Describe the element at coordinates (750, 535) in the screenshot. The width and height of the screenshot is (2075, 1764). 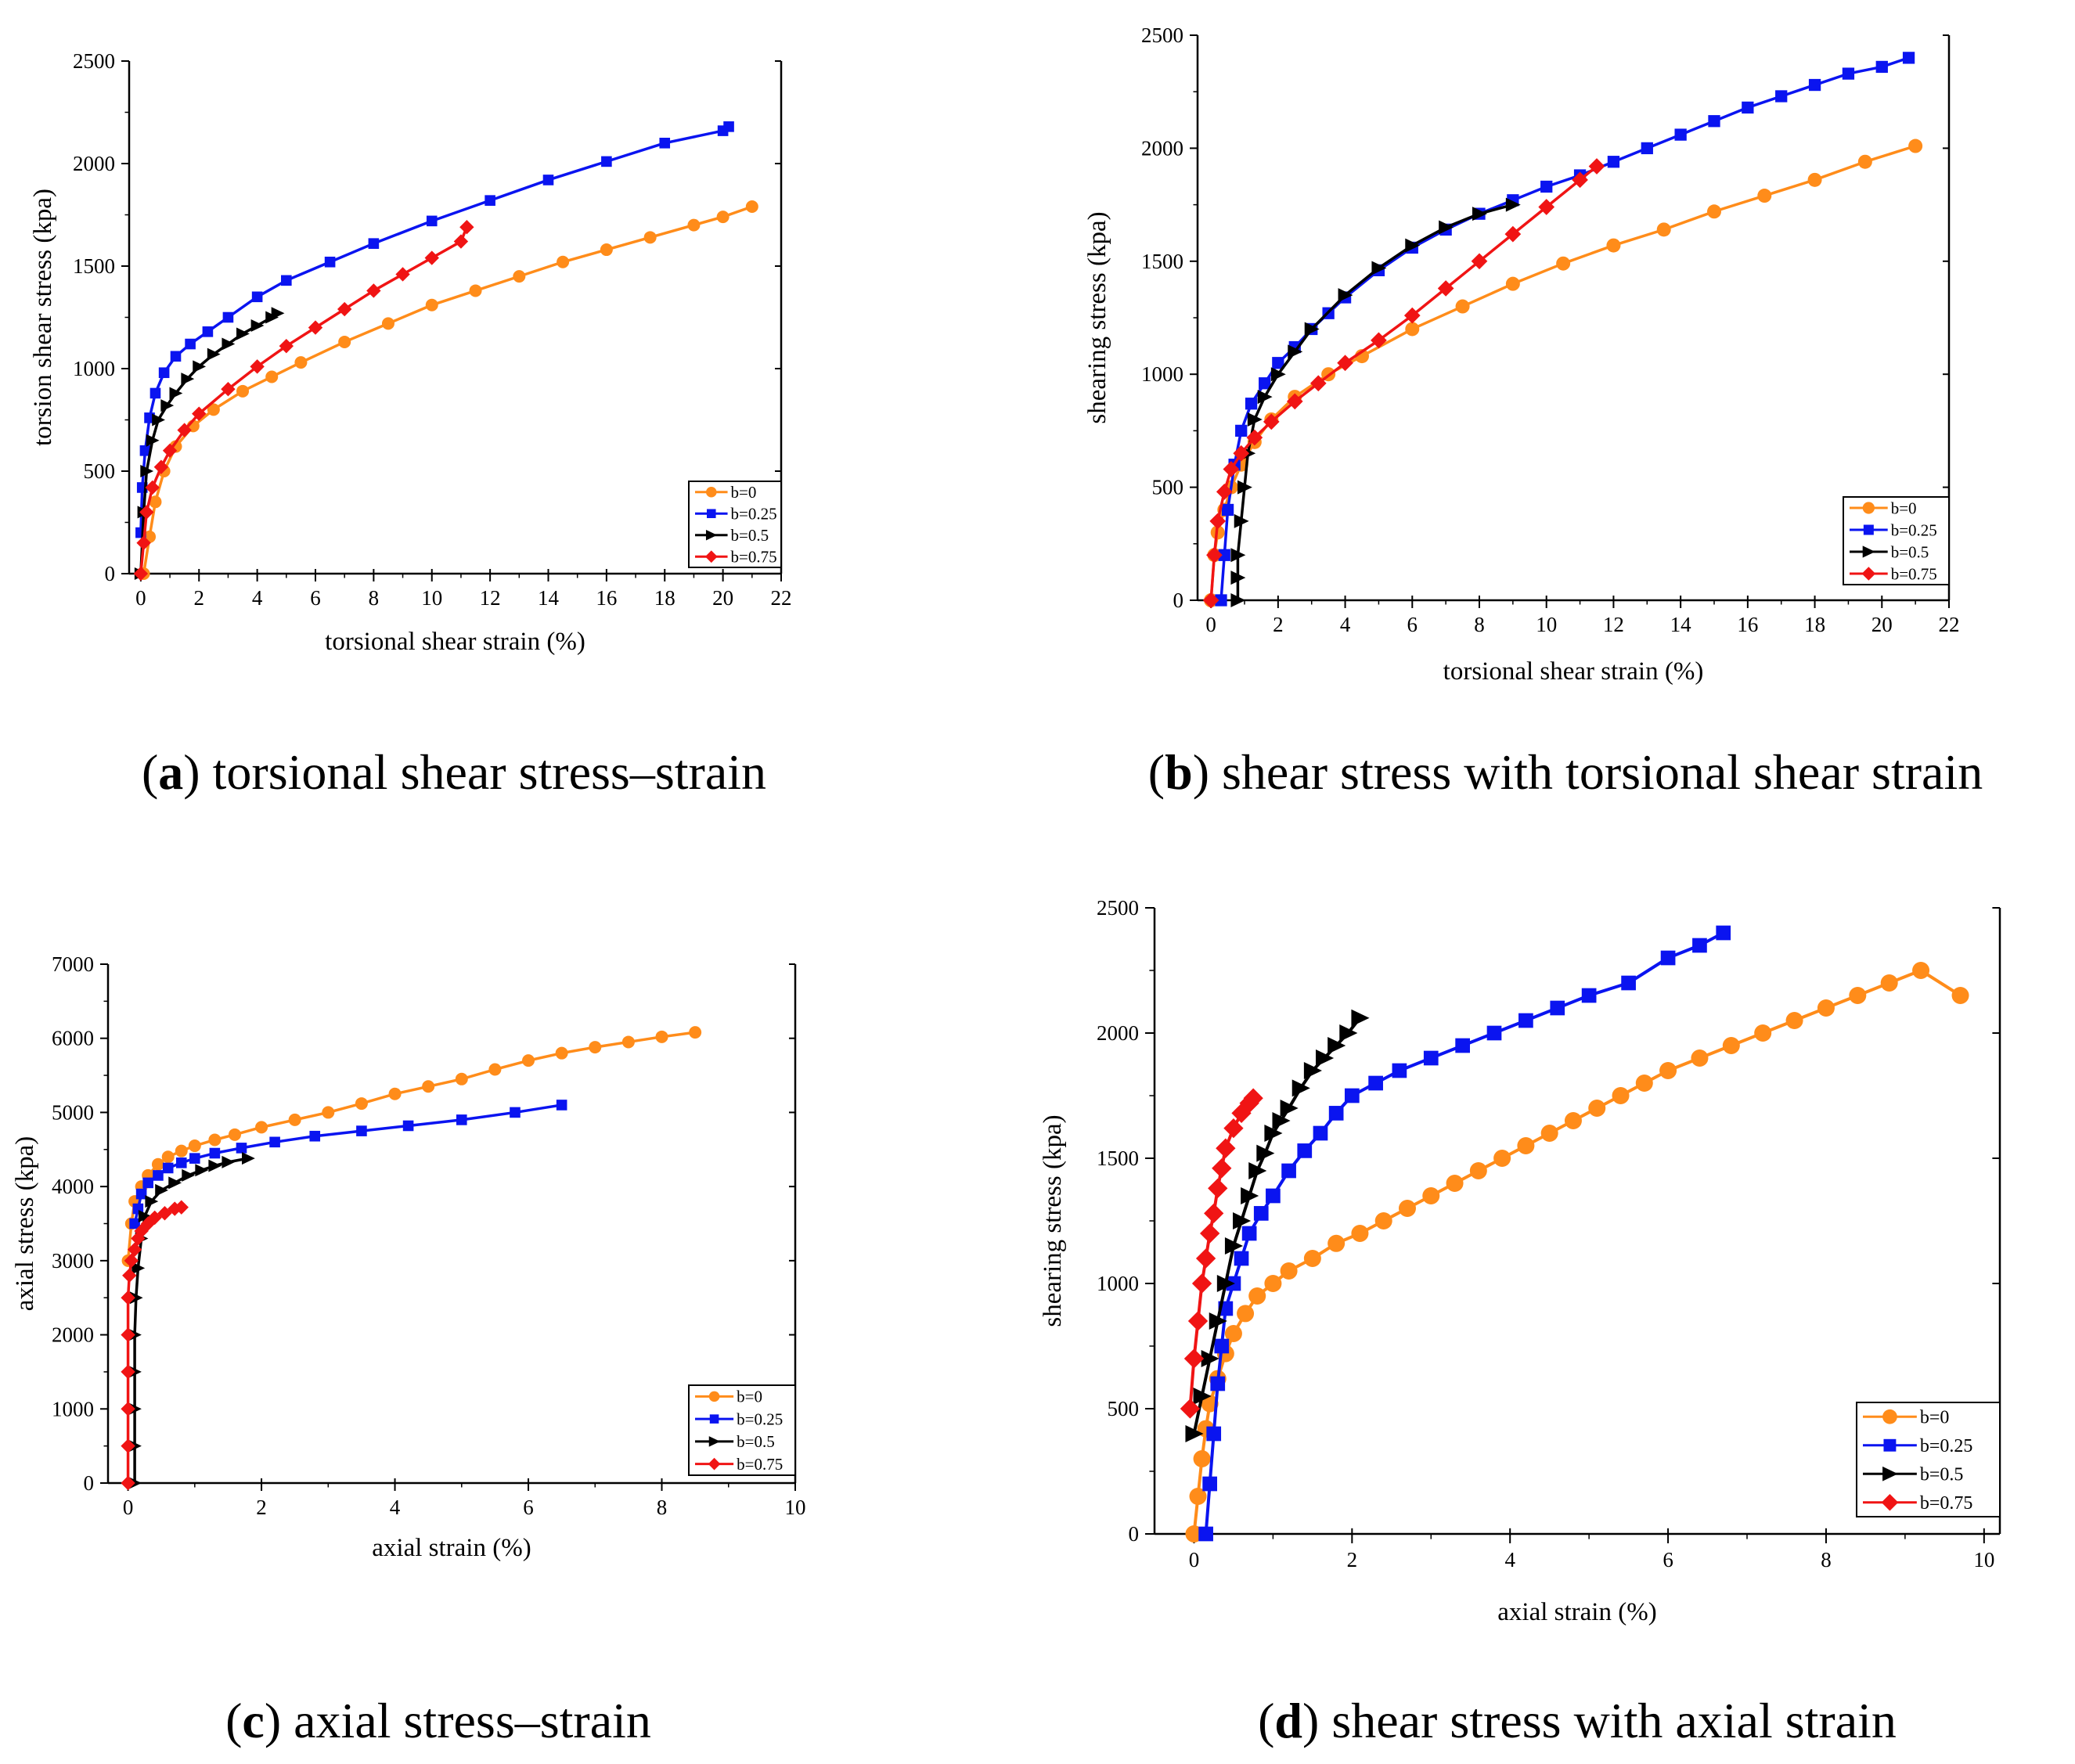
I see `legend-label: b=0.5` at that location.